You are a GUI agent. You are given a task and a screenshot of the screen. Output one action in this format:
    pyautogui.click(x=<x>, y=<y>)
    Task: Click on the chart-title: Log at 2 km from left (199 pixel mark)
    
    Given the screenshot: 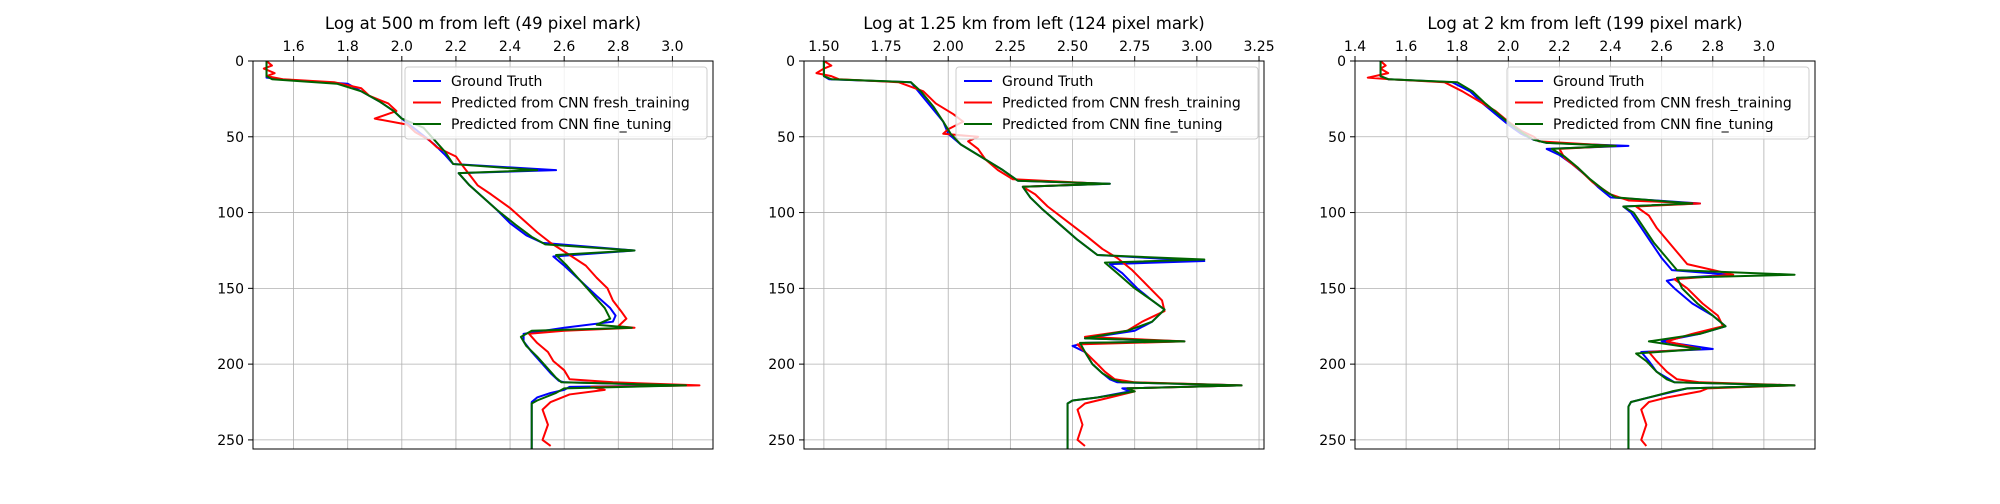 What is the action you would take?
    pyautogui.click(x=1584, y=23)
    